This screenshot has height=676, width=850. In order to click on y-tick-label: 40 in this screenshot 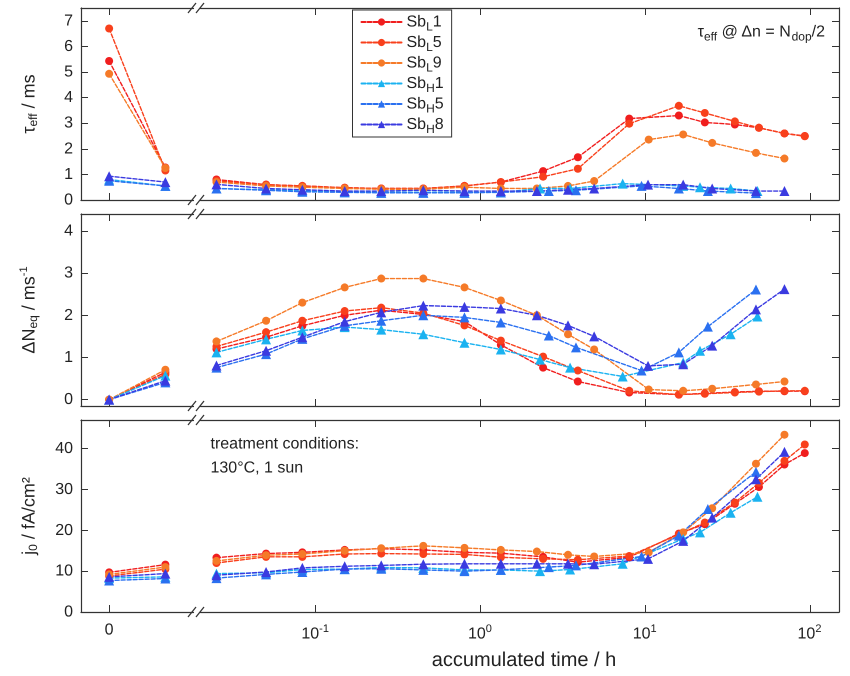, I will do `click(64, 449)`.